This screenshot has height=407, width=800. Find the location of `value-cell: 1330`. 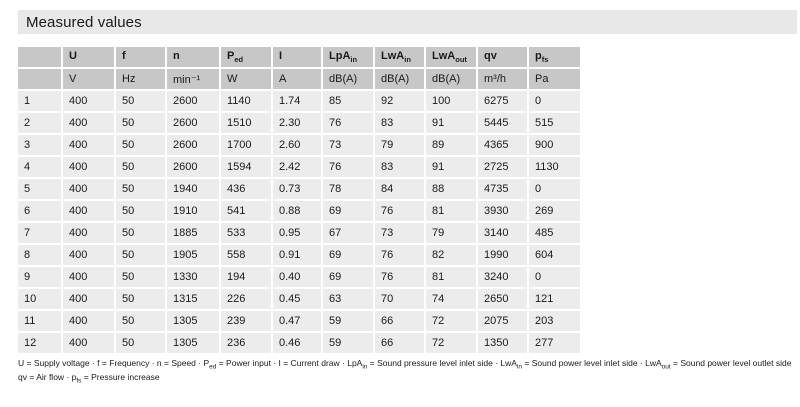

value-cell: 1330 is located at coordinates (193, 277).